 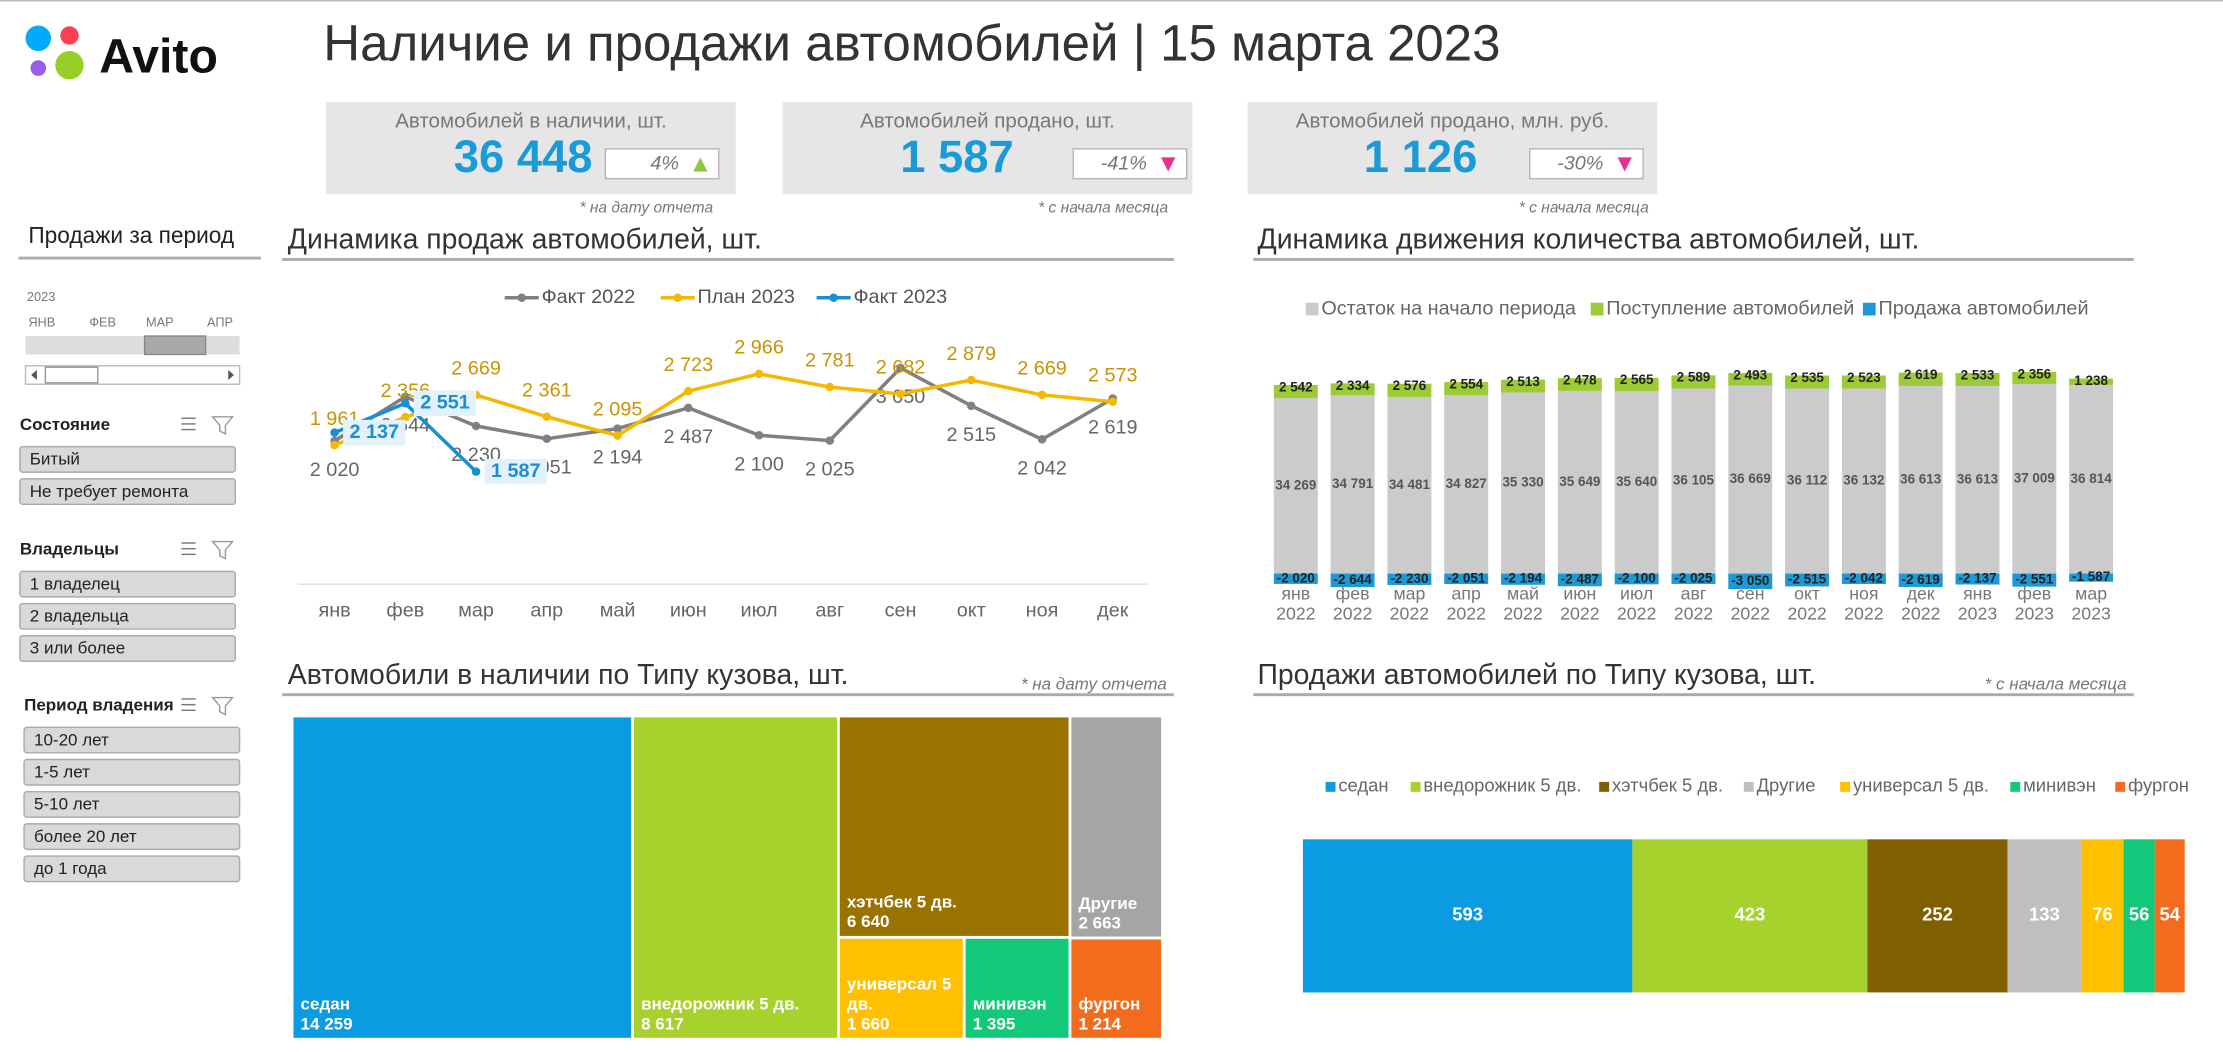 I want to click on treemap-label: седан 14 259, so click(x=462, y=877).